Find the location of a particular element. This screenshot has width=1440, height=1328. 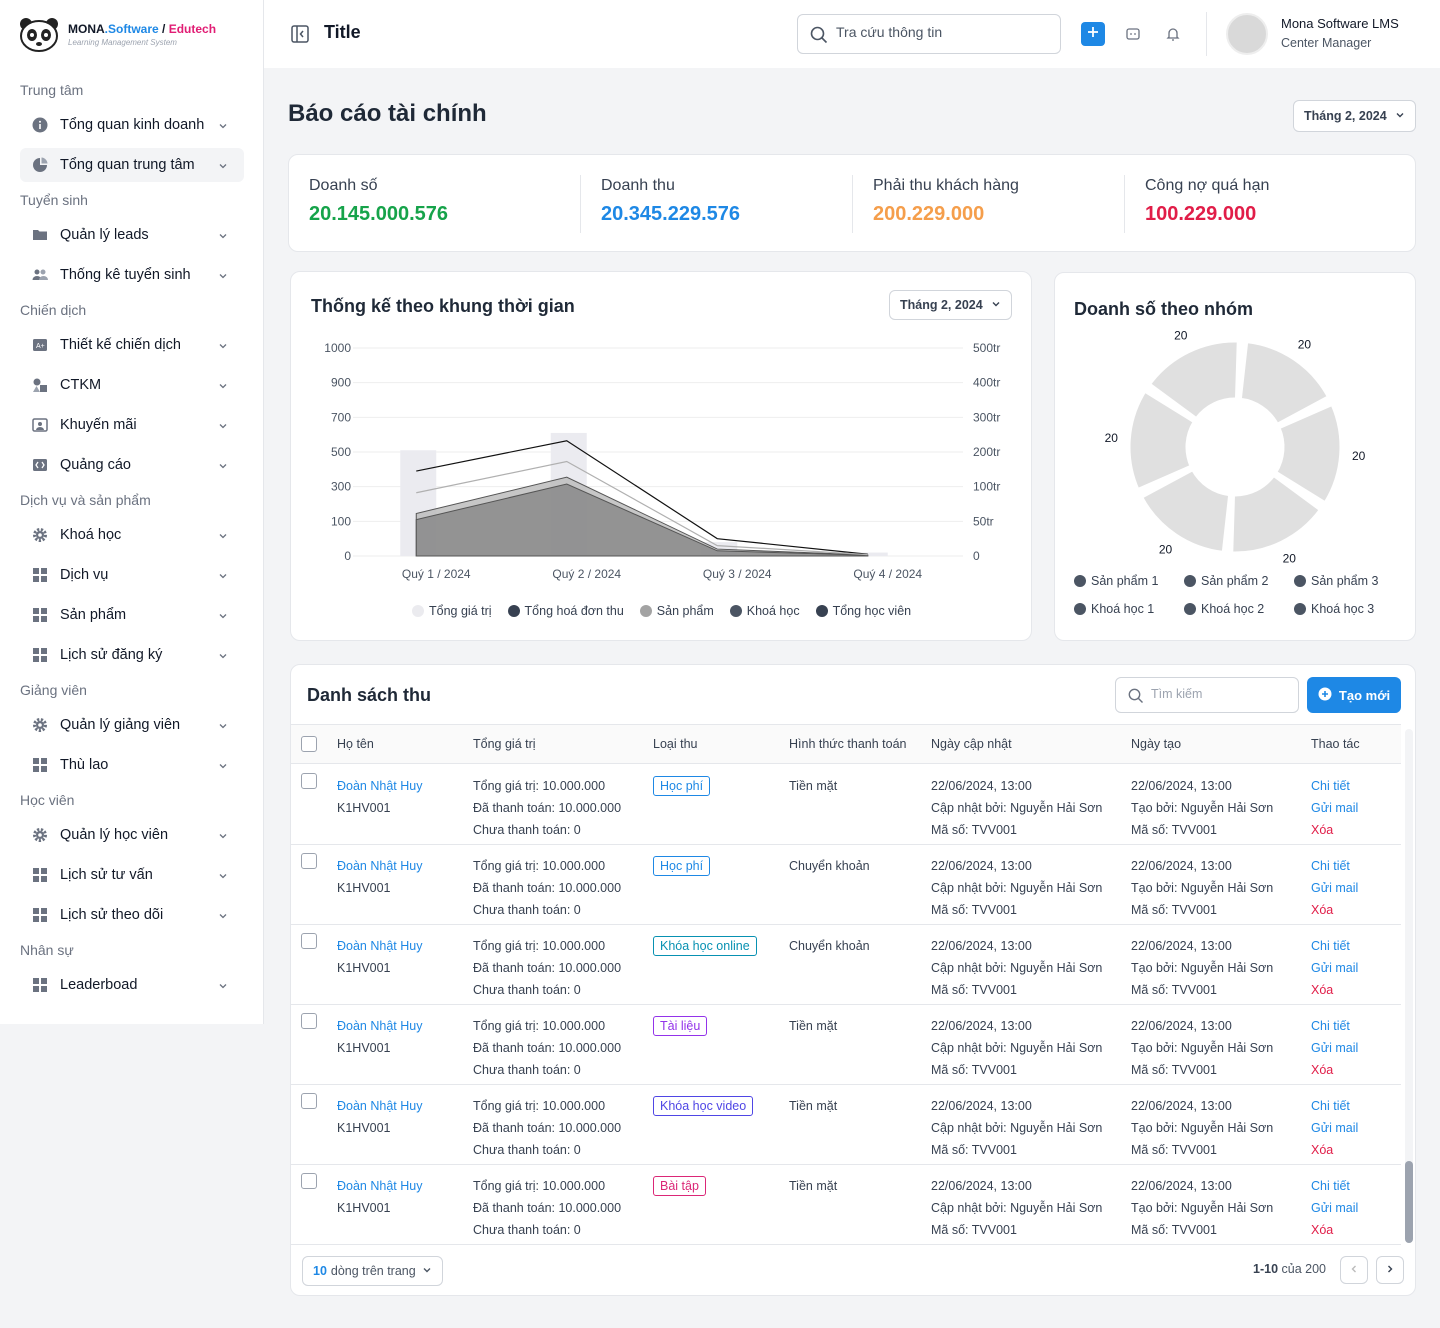

sidebar-item: Lịch sử theo dõi is located at coordinates (132, 915).